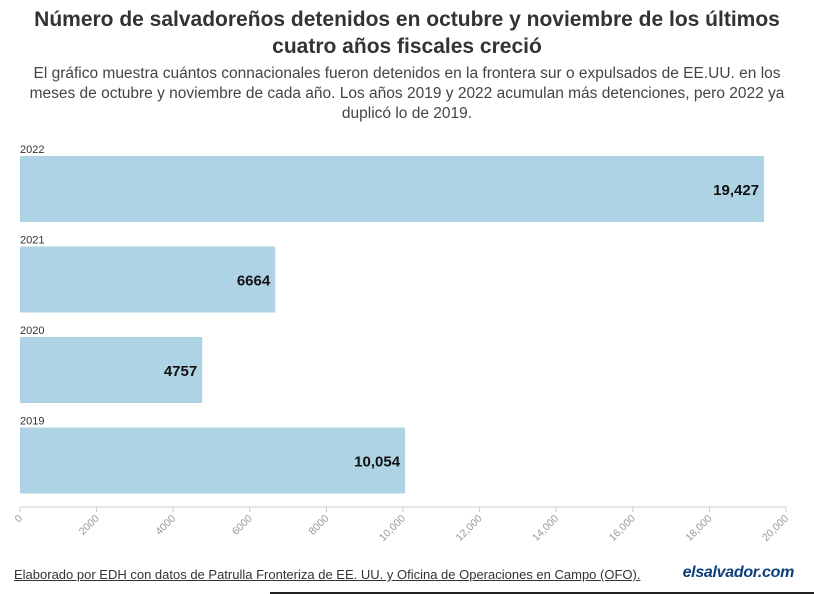 The image size is (814, 594). I want to click on x-tick-label: 6000, so click(242, 525).